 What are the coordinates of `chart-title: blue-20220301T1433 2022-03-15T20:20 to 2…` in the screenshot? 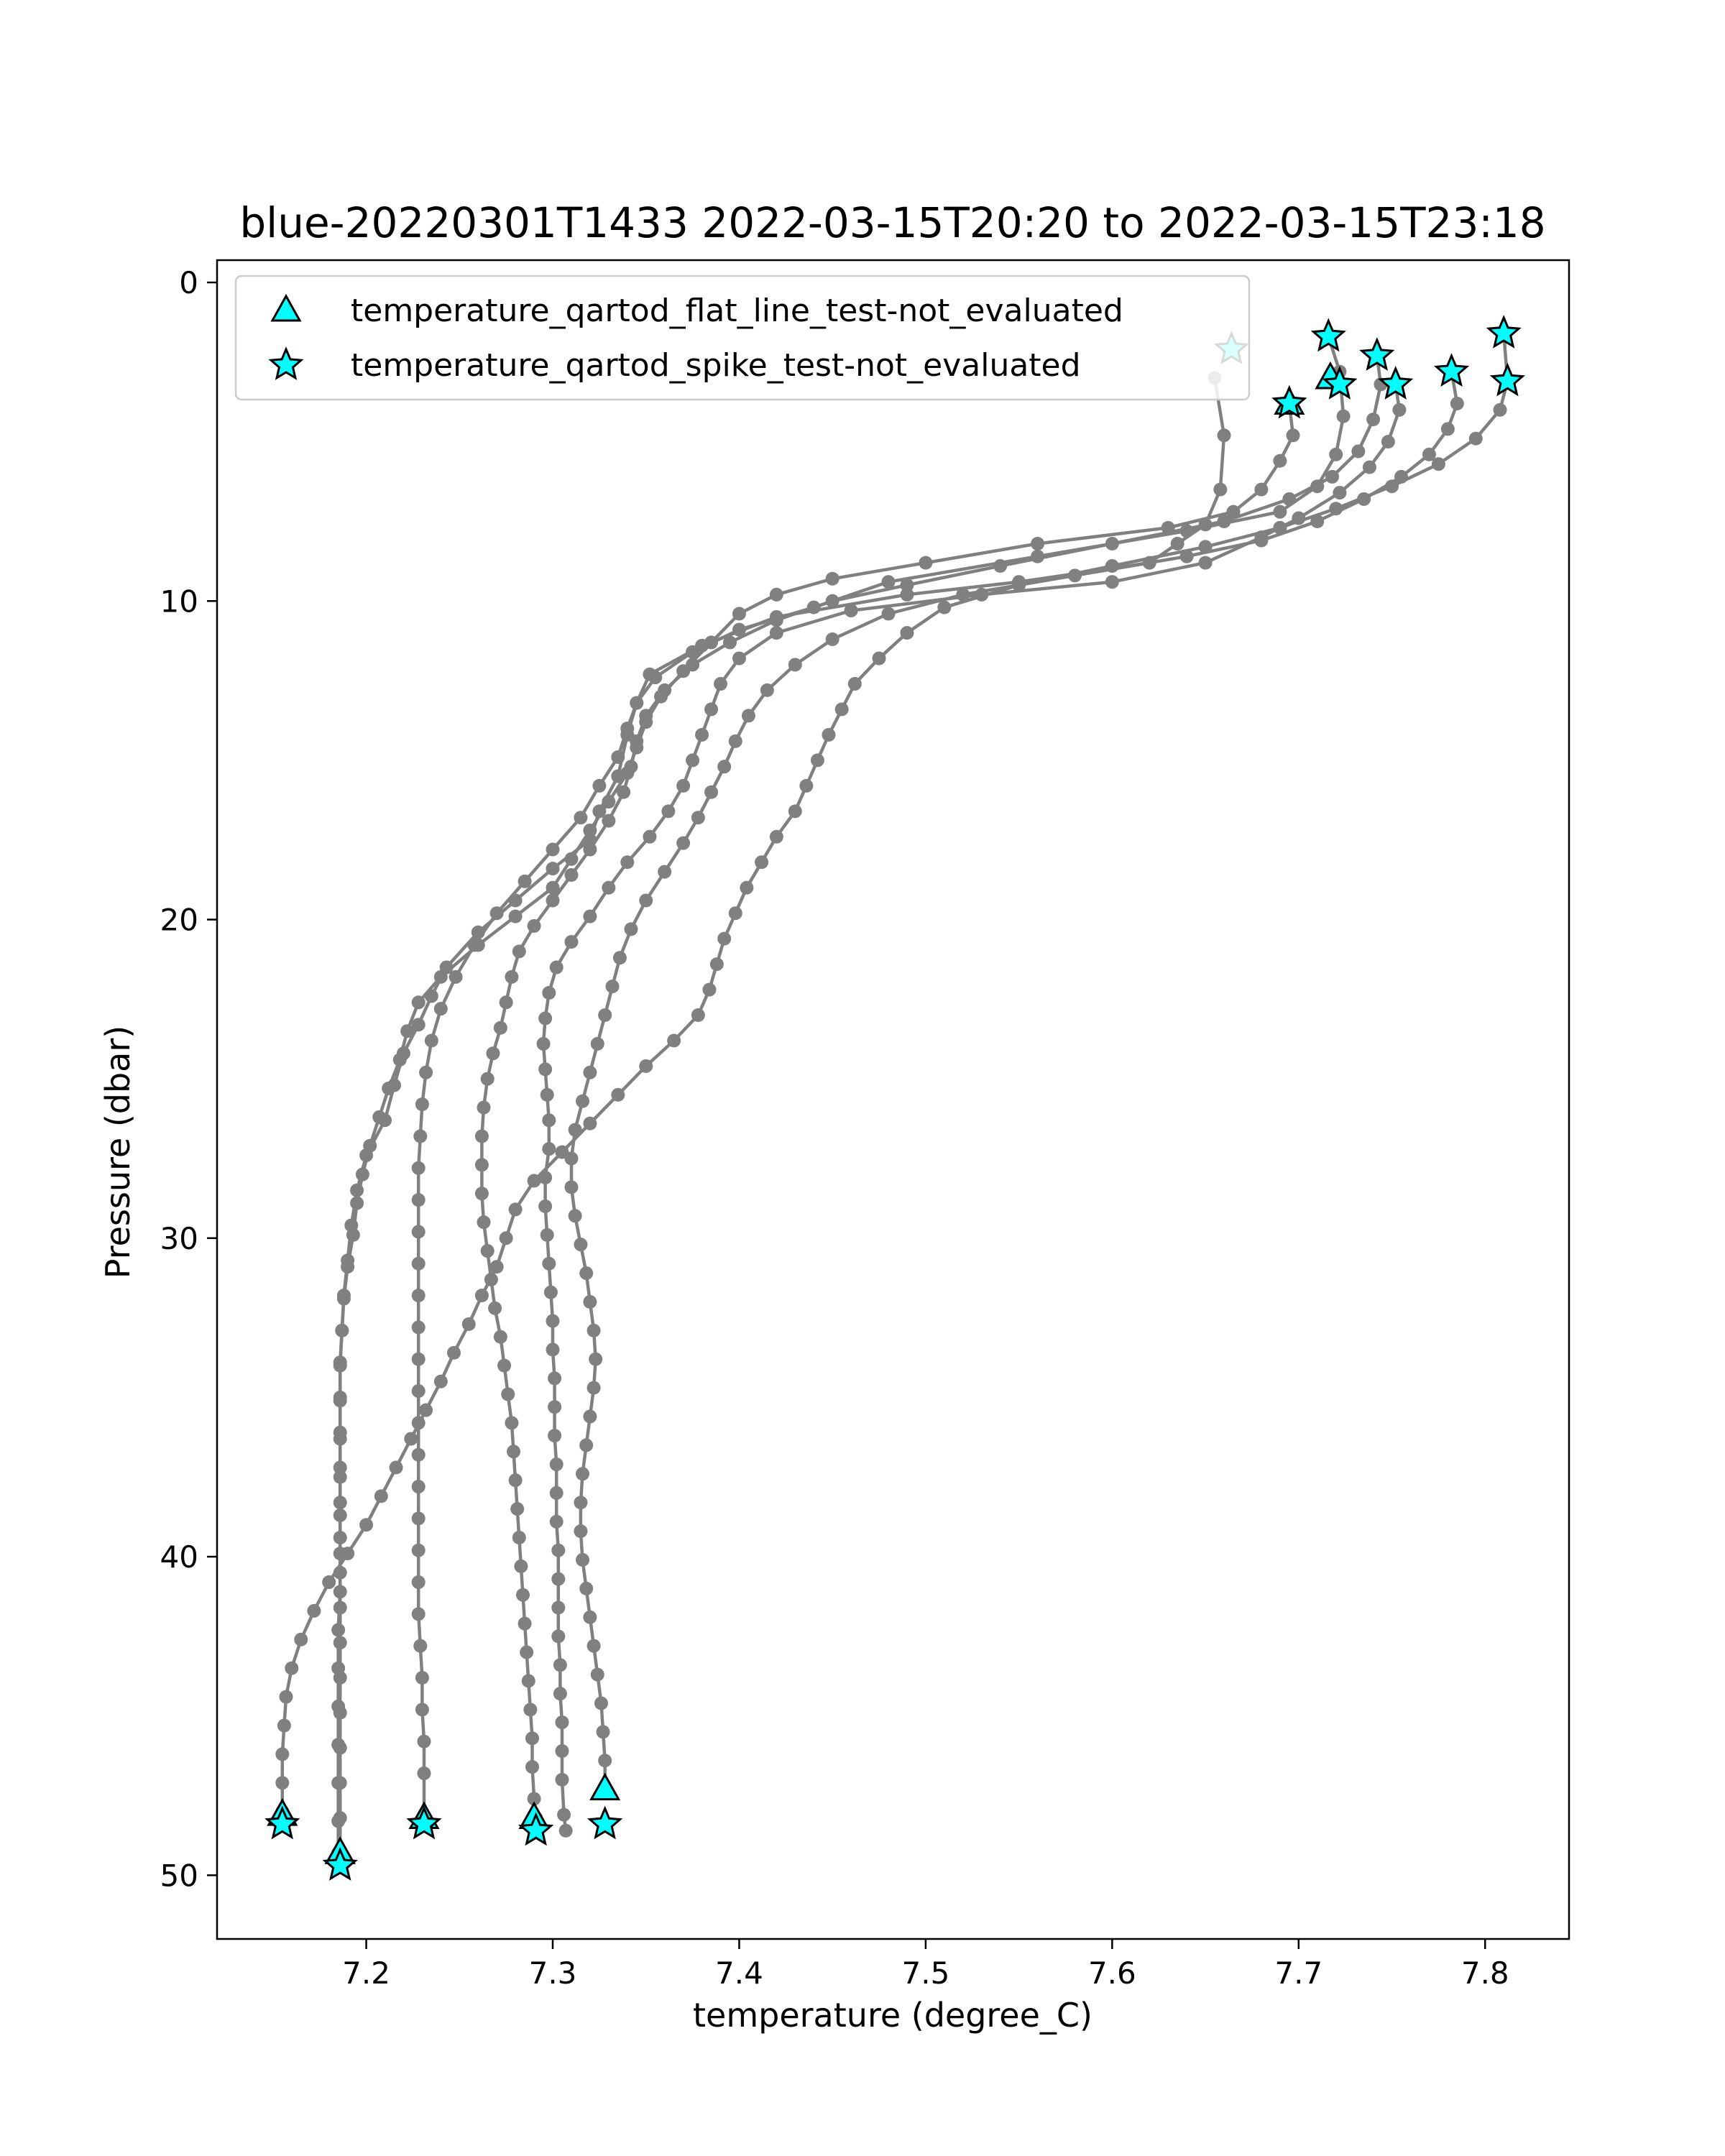 It's located at (892, 223).